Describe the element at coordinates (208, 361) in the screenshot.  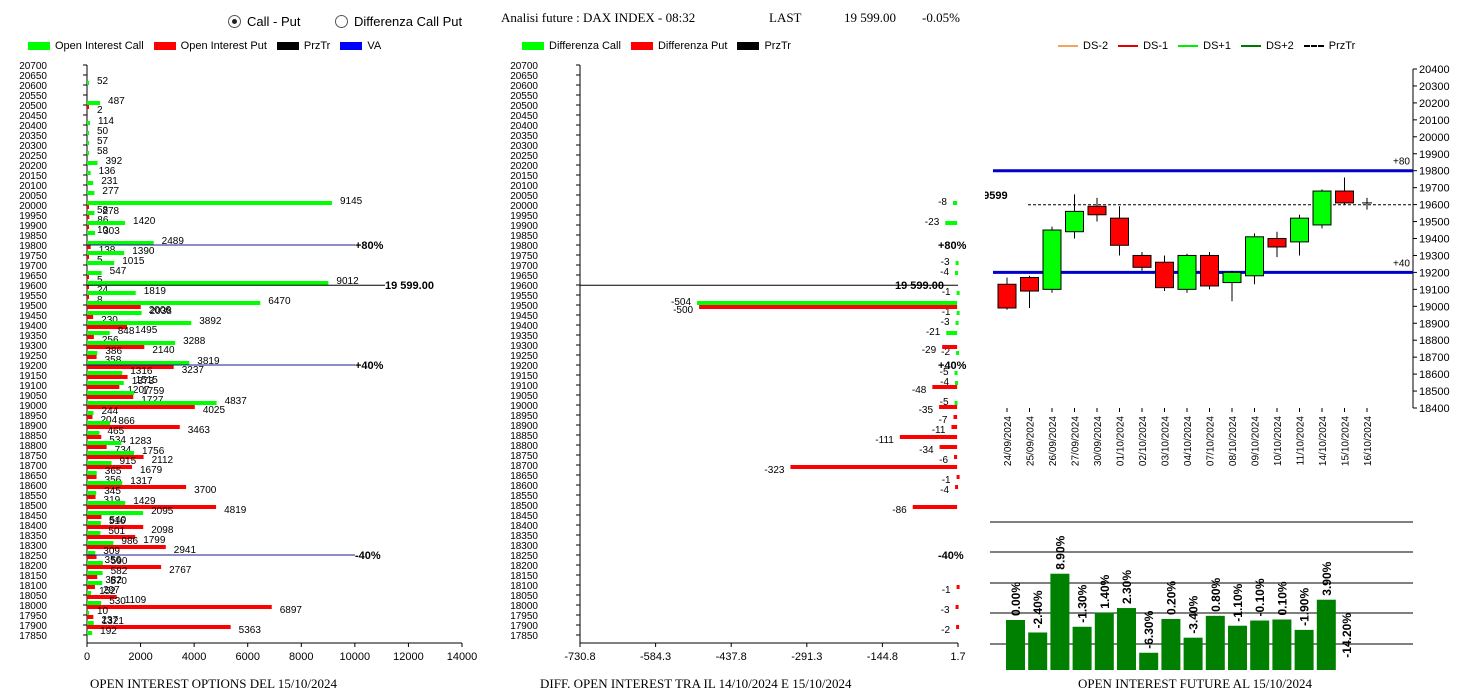
I see `call-bar-label: 3819` at that location.